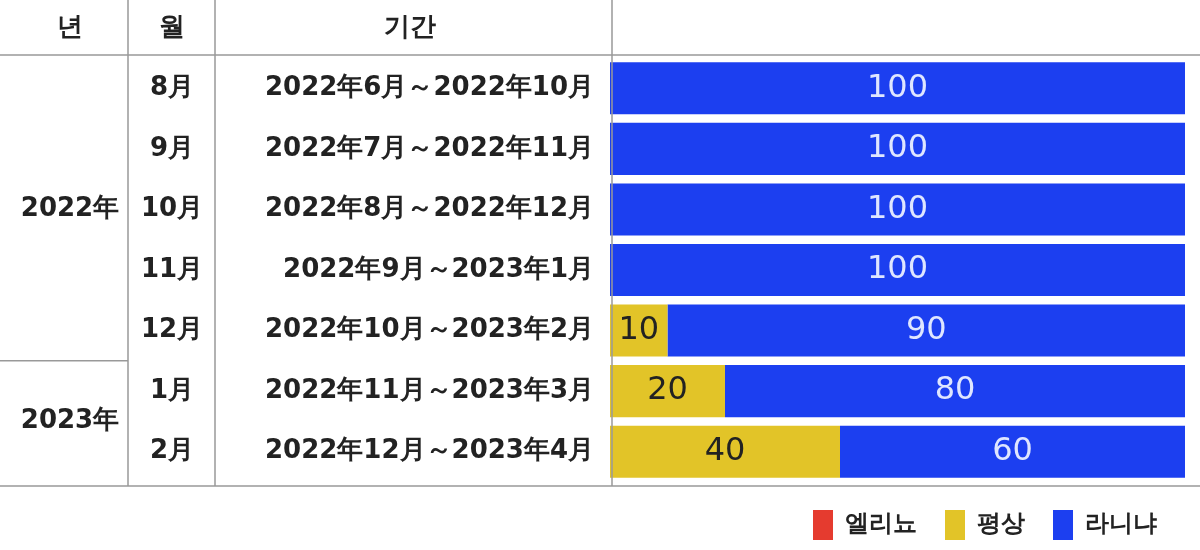  I want to click on text: 8月, so click(172, 86).